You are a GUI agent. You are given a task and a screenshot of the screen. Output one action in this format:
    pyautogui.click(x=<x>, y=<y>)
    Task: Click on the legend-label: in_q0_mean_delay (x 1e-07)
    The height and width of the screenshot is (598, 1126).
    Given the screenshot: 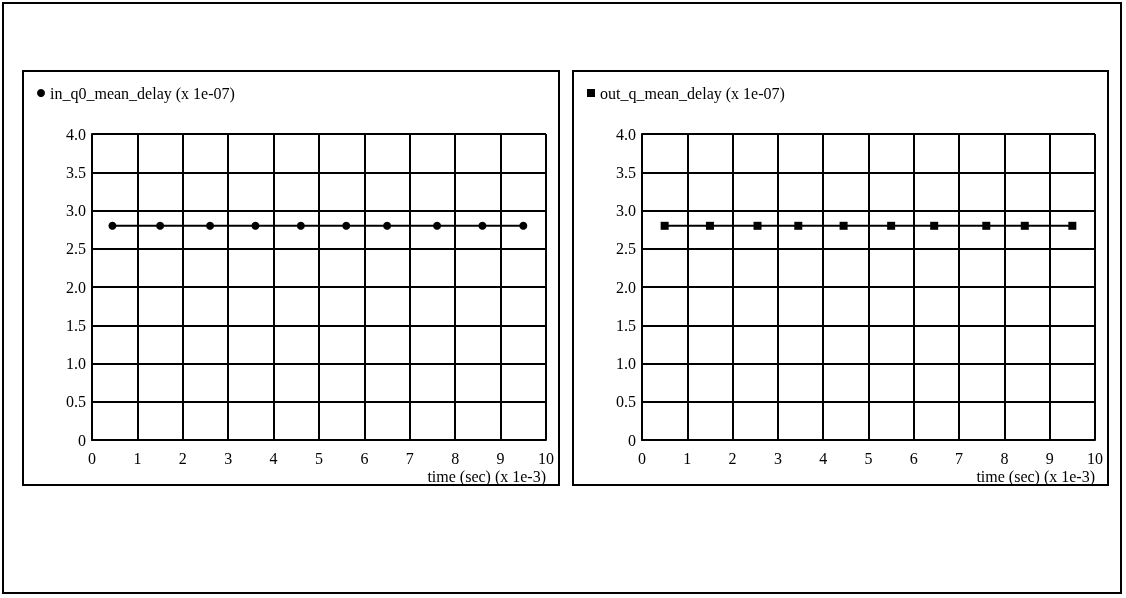 What is the action you would take?
    pyautogui.click(x=142, y=93)
    